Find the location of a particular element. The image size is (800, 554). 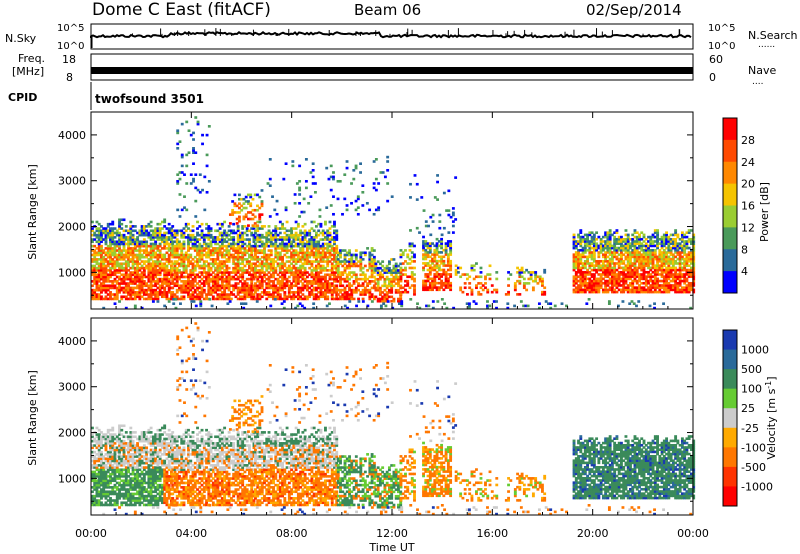

freq-label: Freq. is located at coordinates (31, 58).